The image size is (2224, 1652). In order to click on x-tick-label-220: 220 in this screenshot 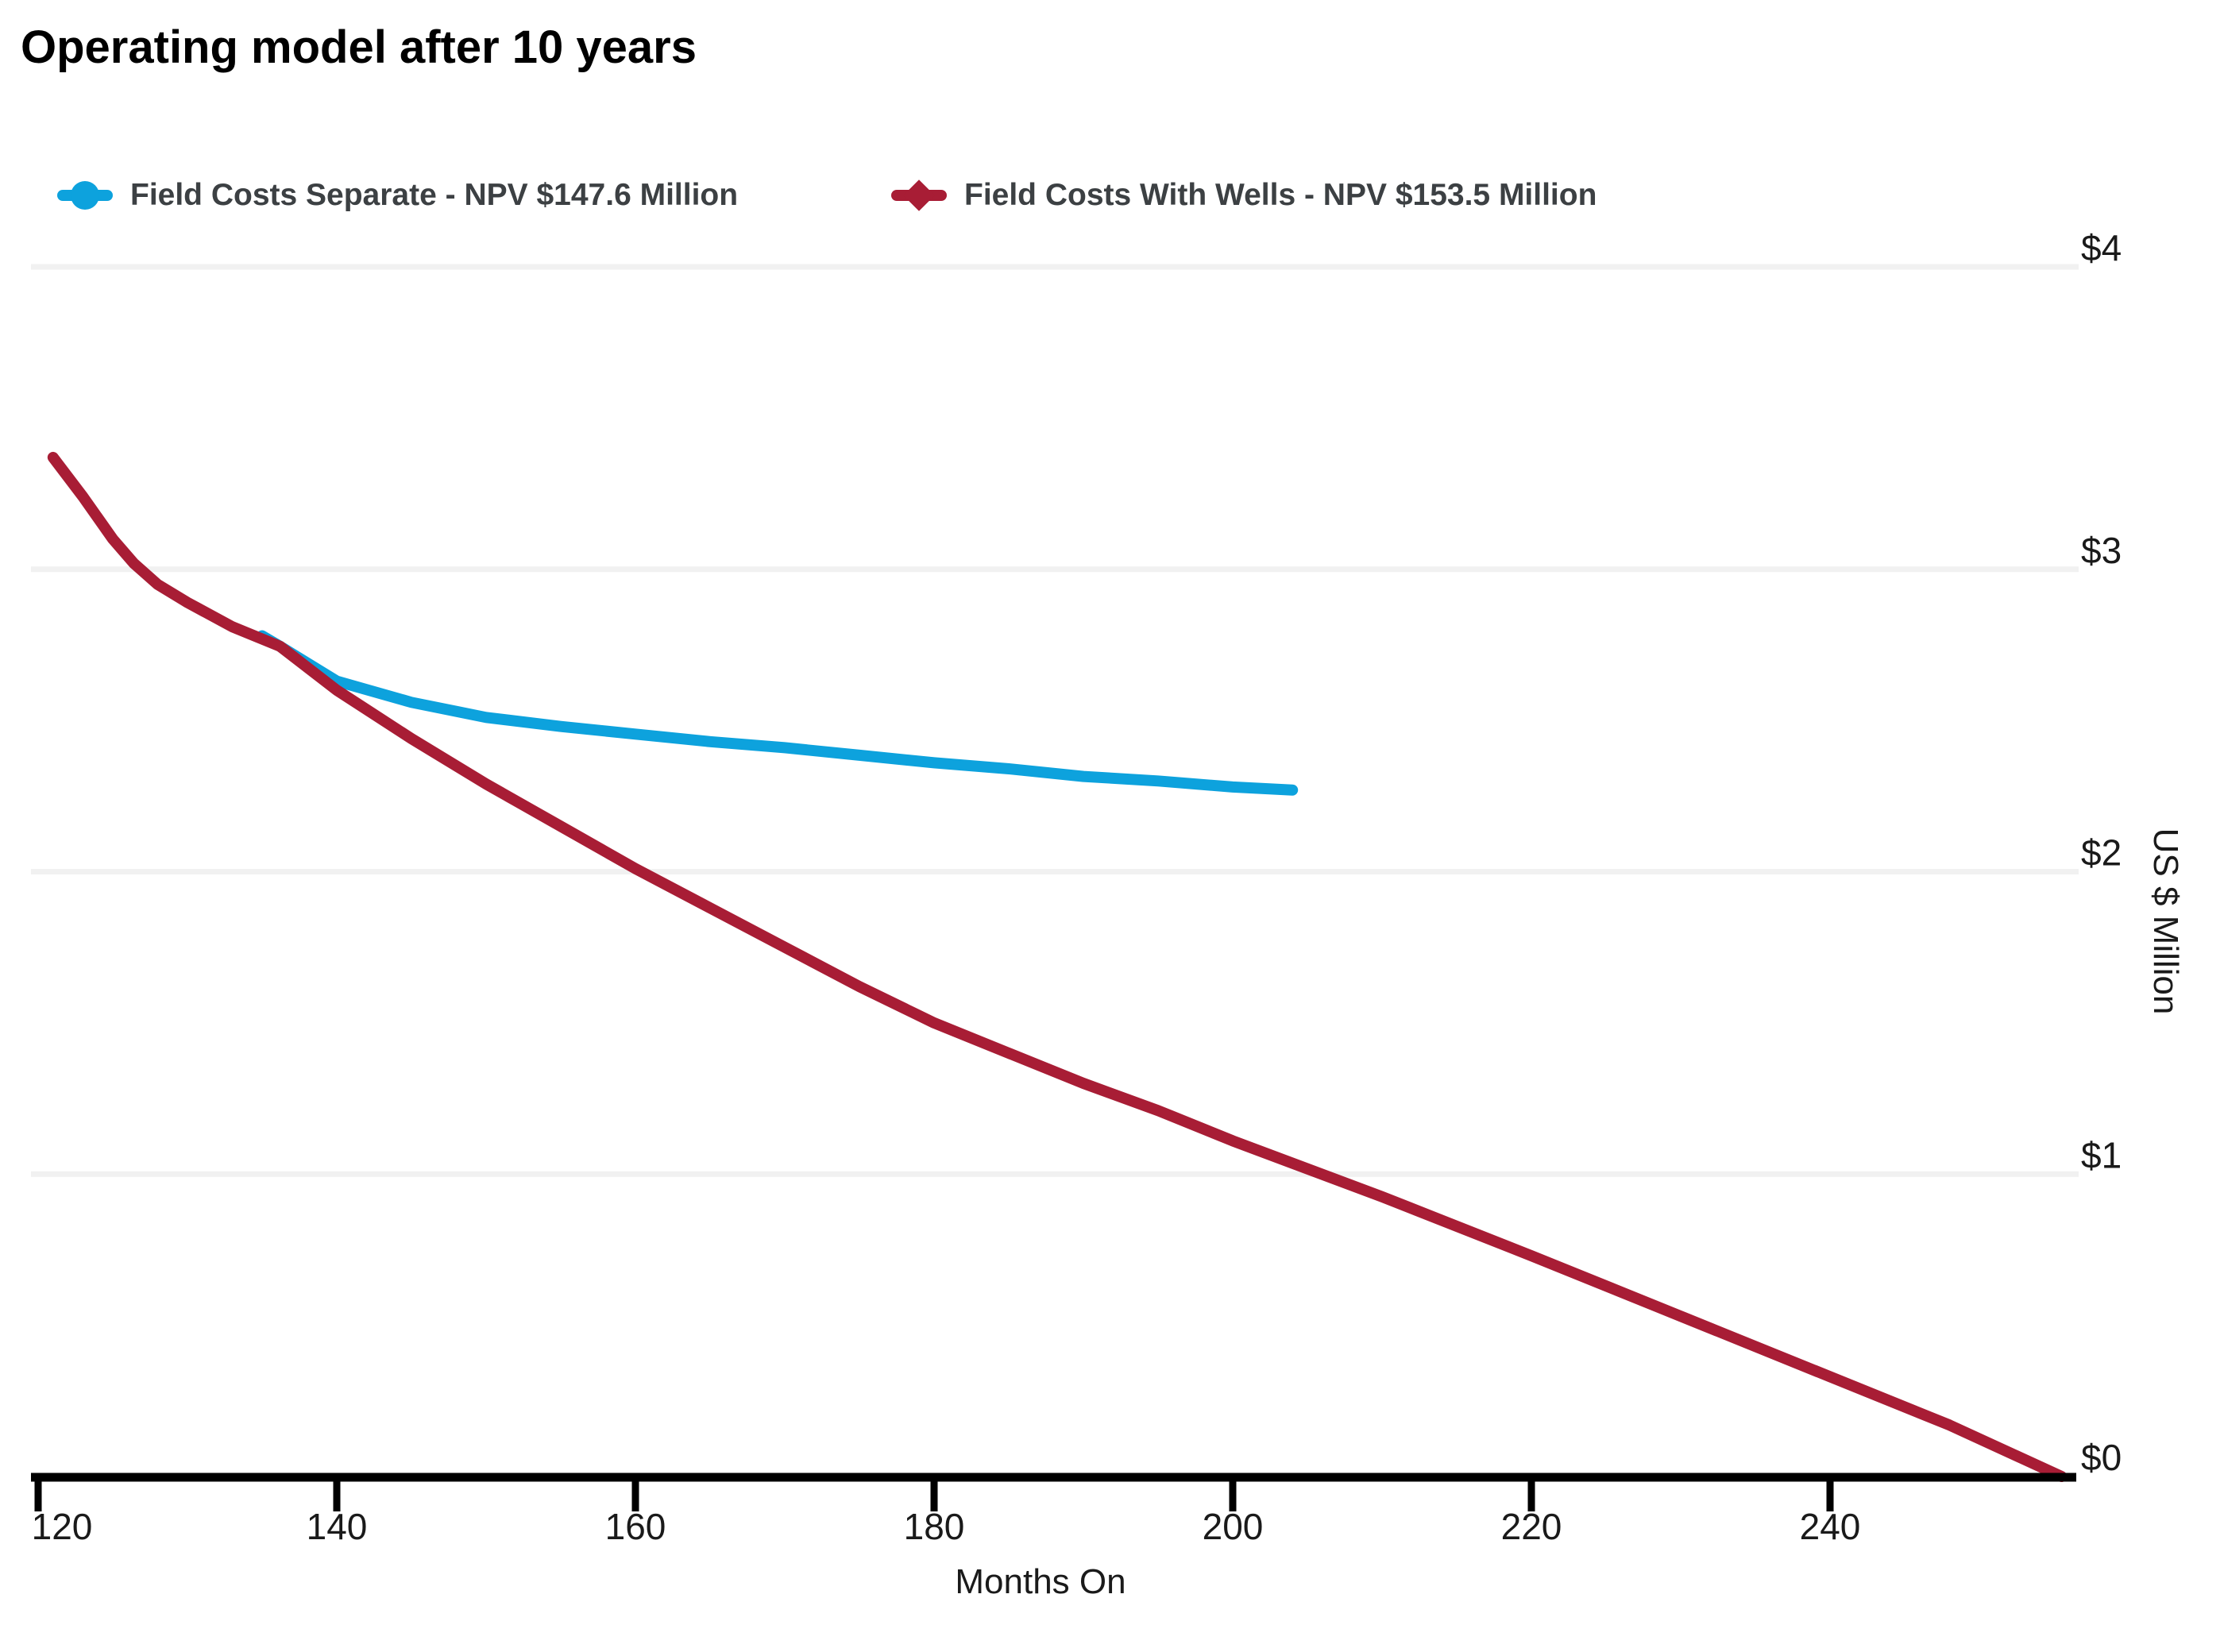, I will do `click(1531, 1526)`.